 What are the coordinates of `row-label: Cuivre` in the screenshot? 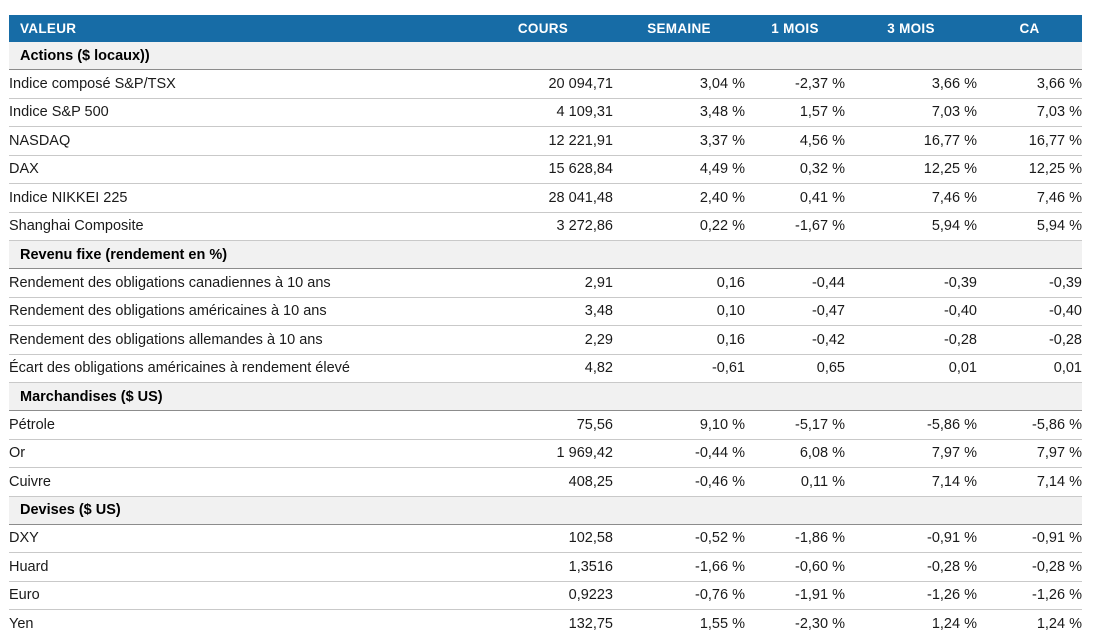 It's located at (241, 482).